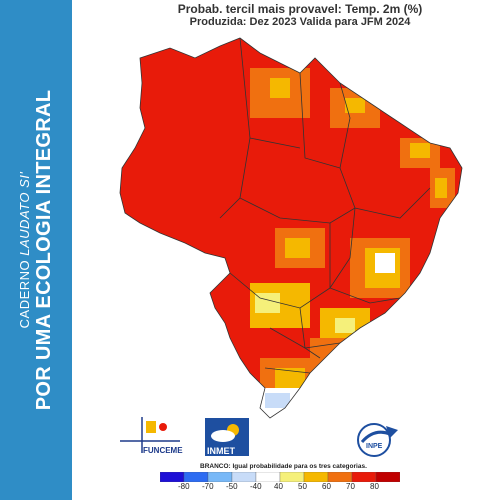 The image size is (500, 500). Describe the element at coordinates (225, 433) in the screenshot. I see `cloud-sun-icon` at that location.